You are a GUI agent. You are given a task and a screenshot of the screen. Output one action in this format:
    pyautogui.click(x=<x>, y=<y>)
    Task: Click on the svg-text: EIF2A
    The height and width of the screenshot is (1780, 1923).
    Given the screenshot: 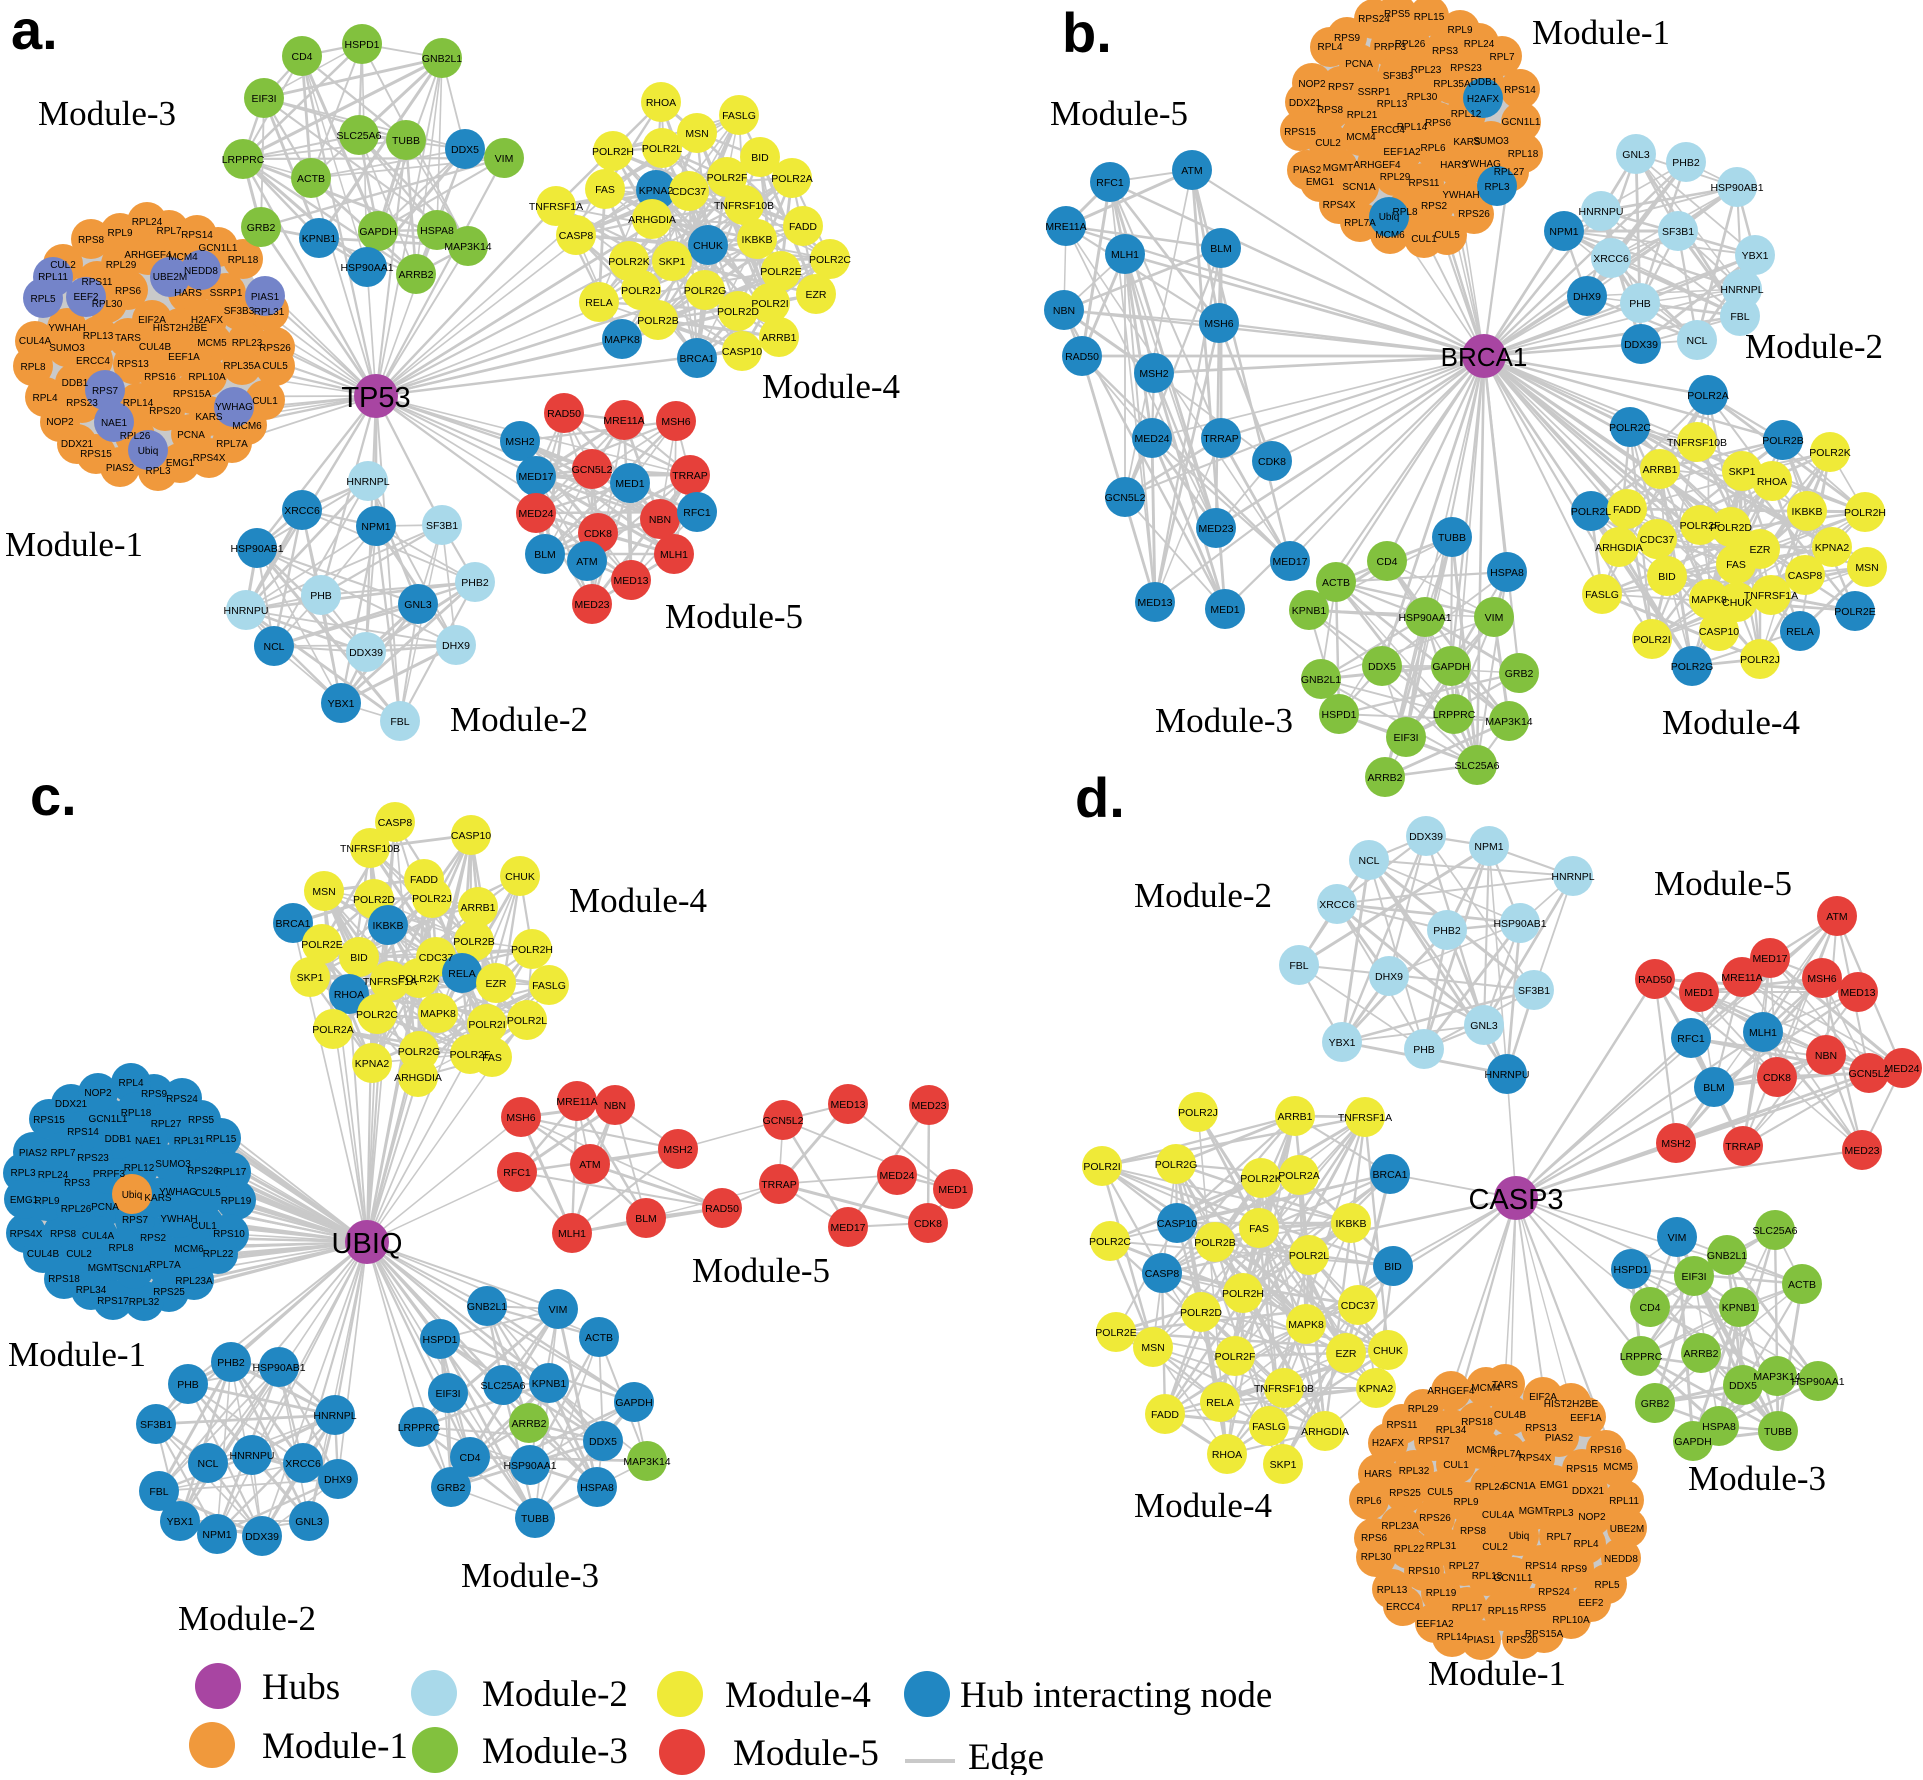 What is the action you would take?
    pyautogui.click(x=152, y=320)
    